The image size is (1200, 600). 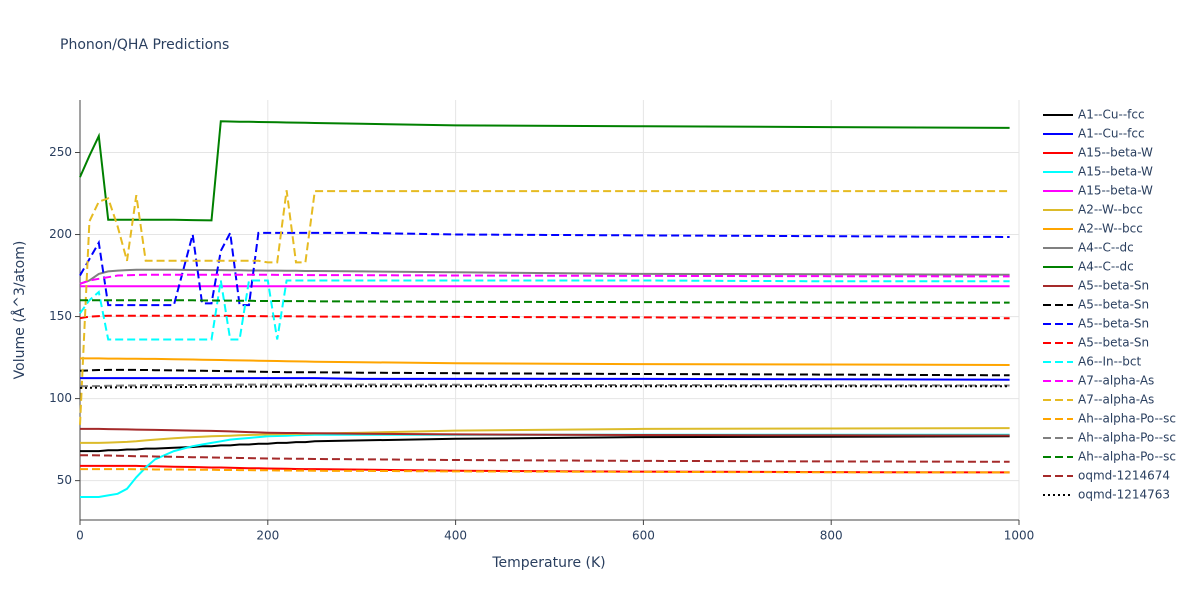 What do you see at coordinates (64, 480) in the screenshot?
I see `y-tick-label: 50` at bounding box center [64, 480].